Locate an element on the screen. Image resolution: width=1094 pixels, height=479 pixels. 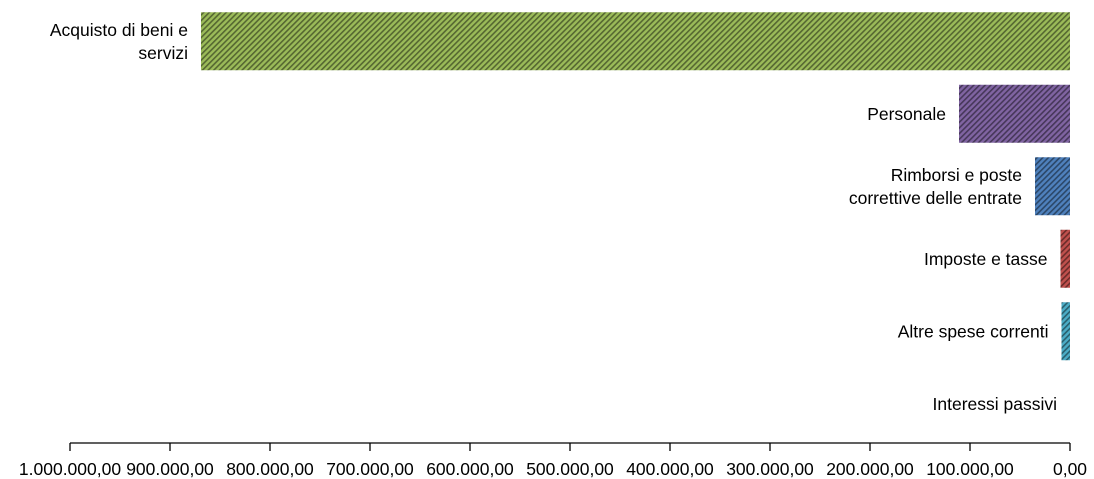
x-tick-label: 200.000,00 is located at coordinates (870, 469).